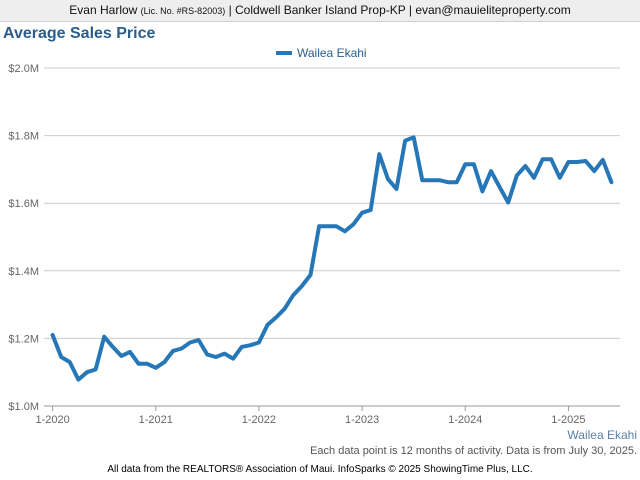  What do you see at coordinates (103, 10) in the screenshot?
I see `agent-name: Evan Harlow` at bounding box center [103, 10].